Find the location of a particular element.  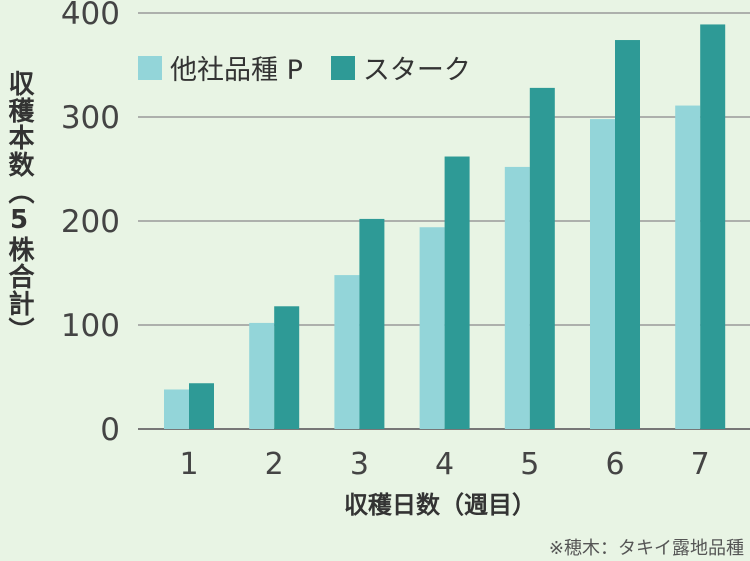

legend-item-series-1: 他社品種 P is located at coordinates (220, 67).